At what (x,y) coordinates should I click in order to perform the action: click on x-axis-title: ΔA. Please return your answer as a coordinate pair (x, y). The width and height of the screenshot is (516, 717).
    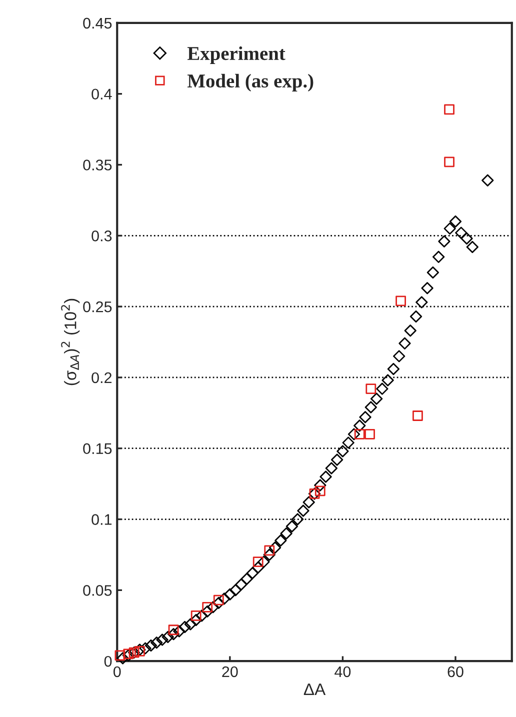
    Looking at the image, I should click on (315, 690).